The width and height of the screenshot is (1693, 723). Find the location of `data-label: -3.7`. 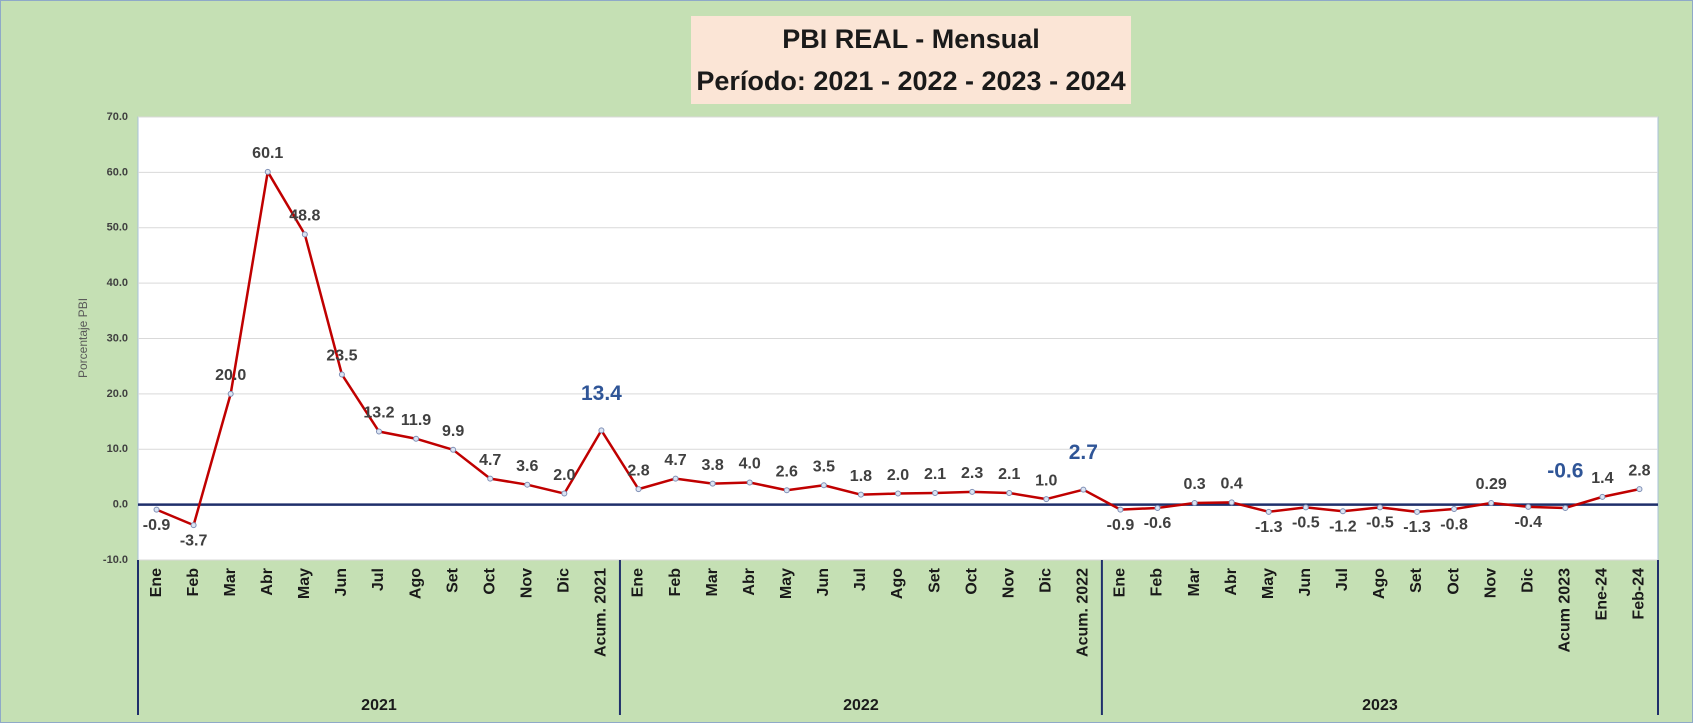

data-label: -3.7 is located at coordinates (194, 540).